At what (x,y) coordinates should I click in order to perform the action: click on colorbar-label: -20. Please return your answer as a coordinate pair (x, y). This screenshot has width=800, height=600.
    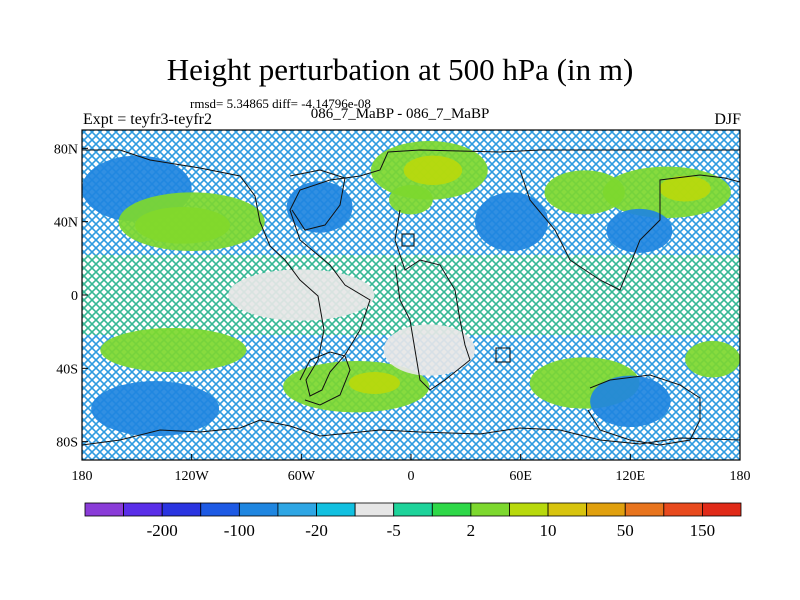
    Looking at the image, I should click on (316, 530).